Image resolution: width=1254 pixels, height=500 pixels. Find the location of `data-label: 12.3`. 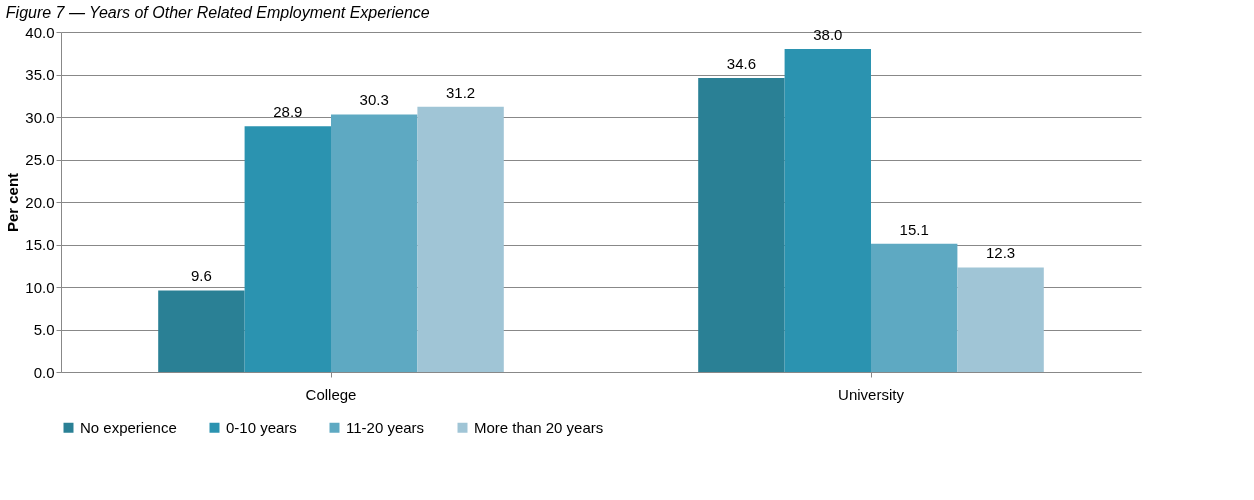

data-label: 12.3 is located at coordinates (1001, 253).